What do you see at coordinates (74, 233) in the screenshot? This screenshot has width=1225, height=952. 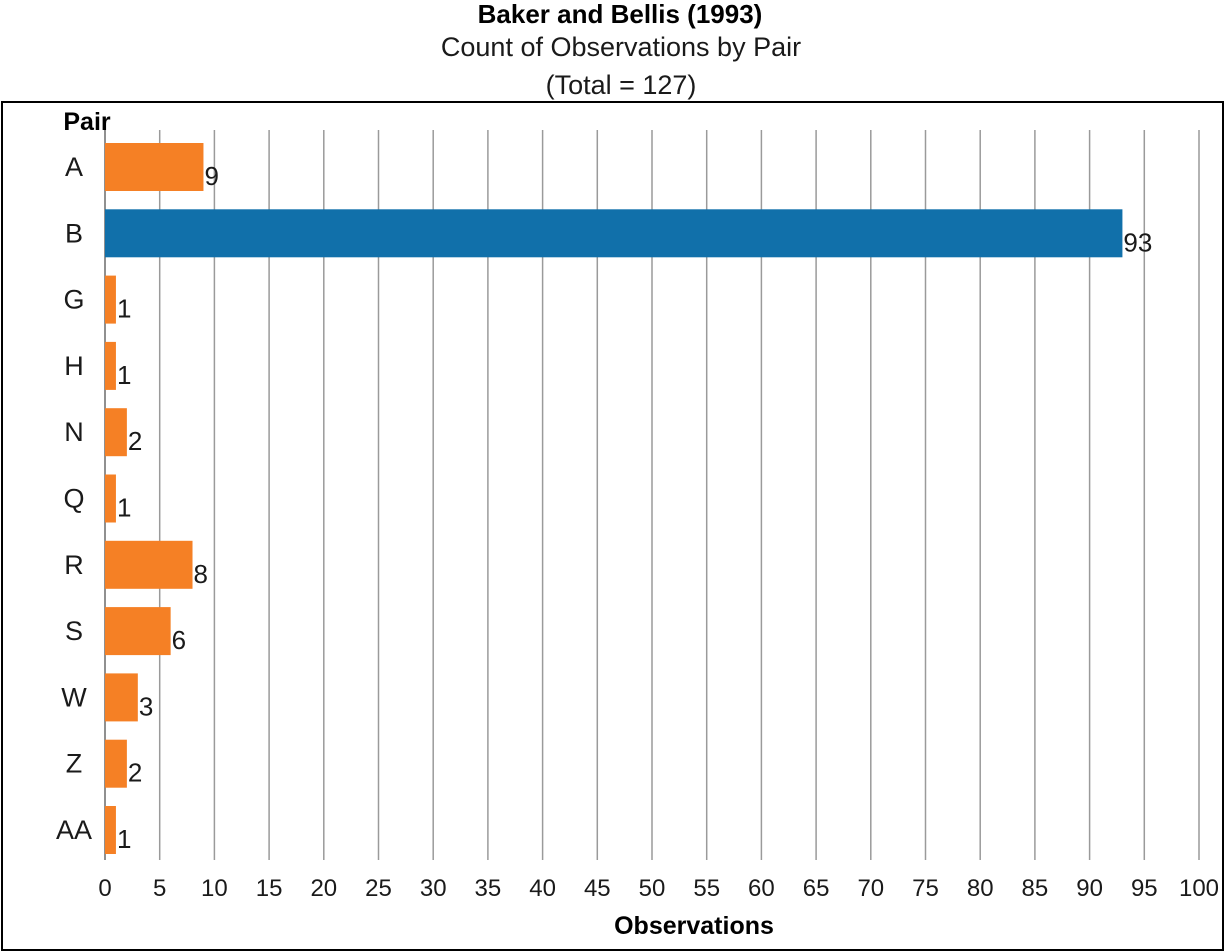 I see `category-label: B` at bounding box center [74, 233].